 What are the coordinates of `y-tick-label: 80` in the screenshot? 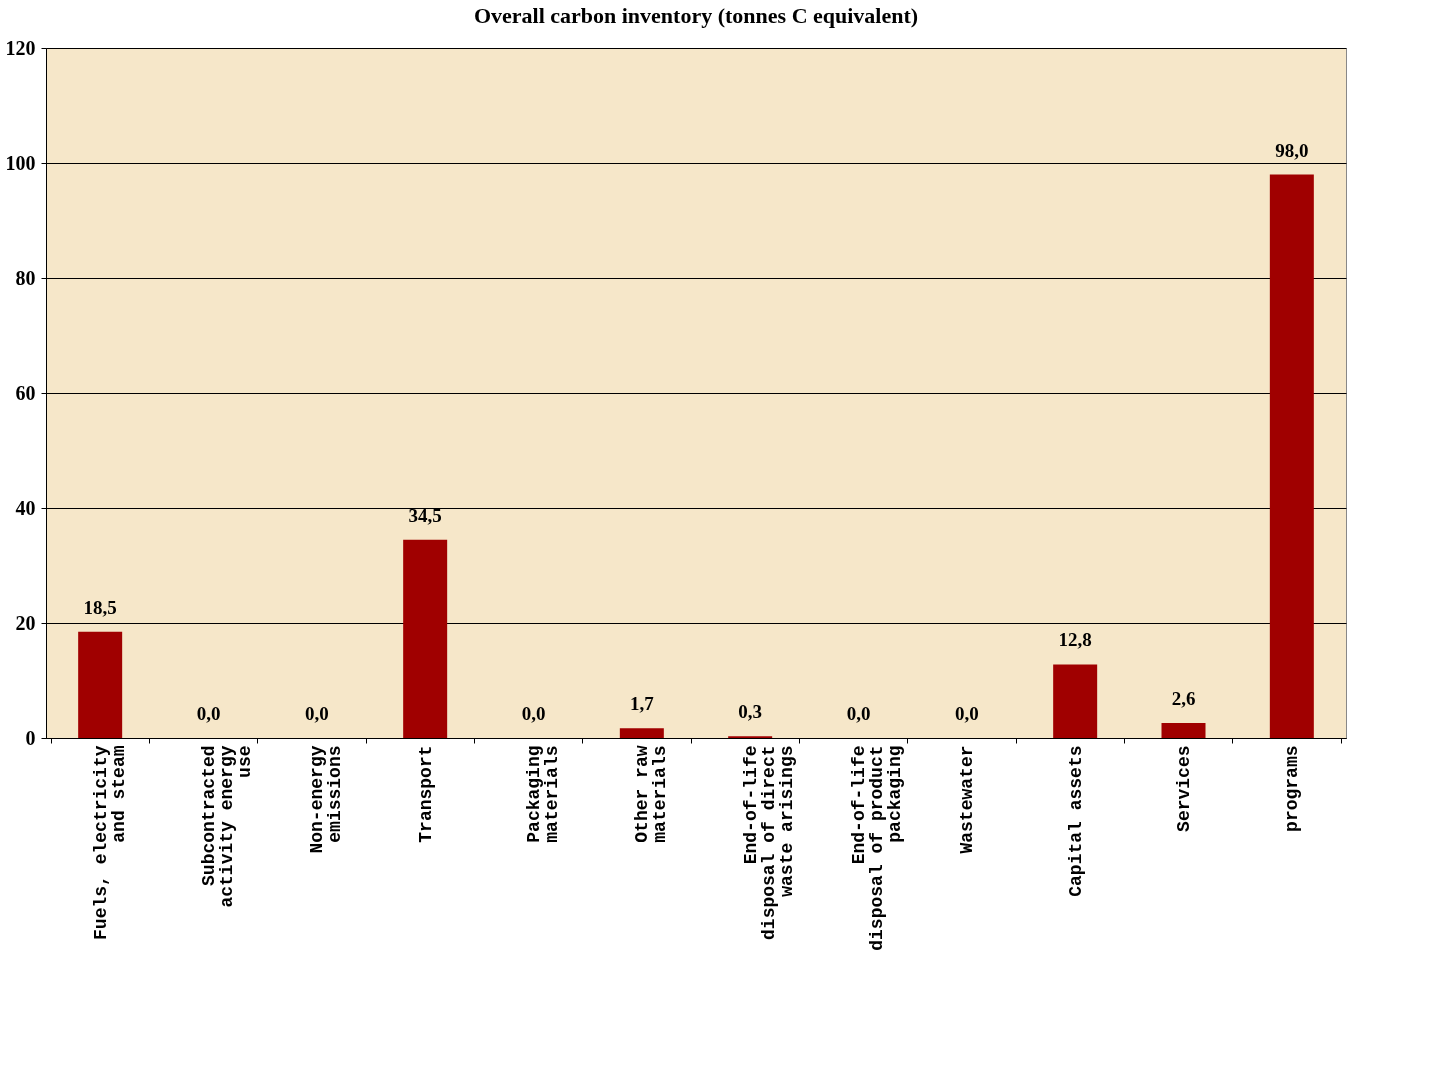 It's located at (25, 277).